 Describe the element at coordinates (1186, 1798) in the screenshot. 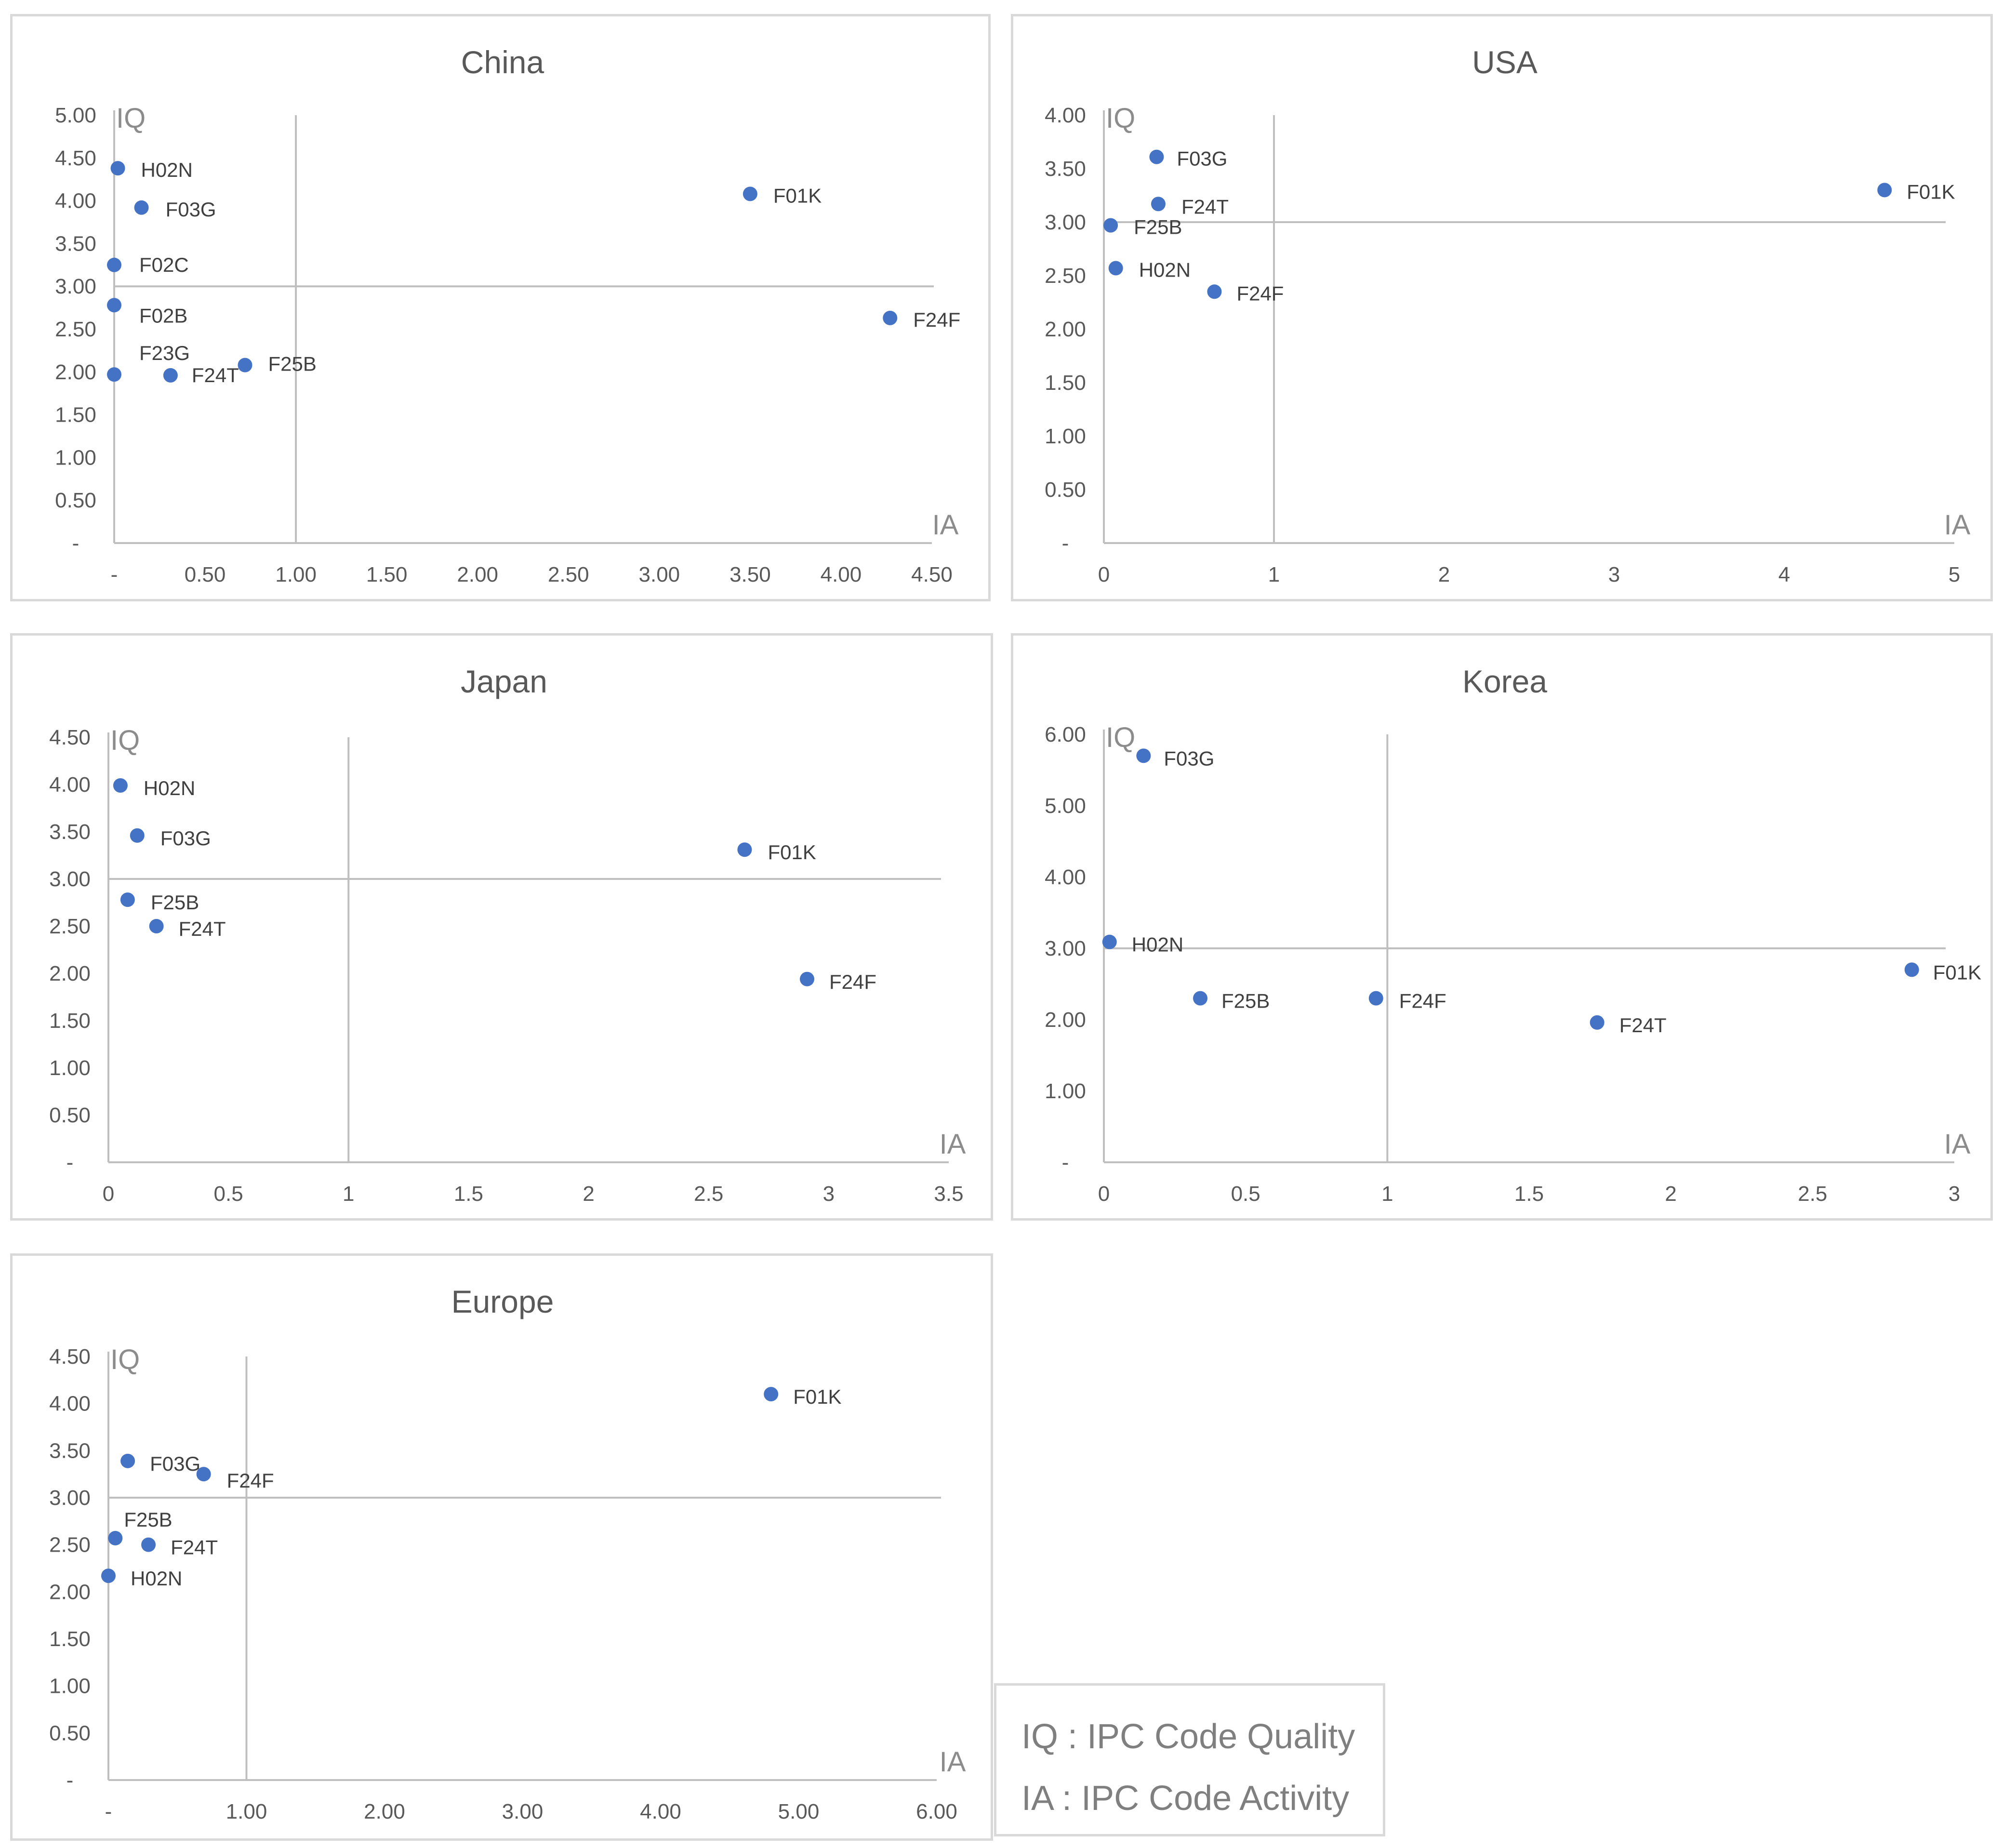

I see `legend-ia: IA : IPC Code Activity` at that location.